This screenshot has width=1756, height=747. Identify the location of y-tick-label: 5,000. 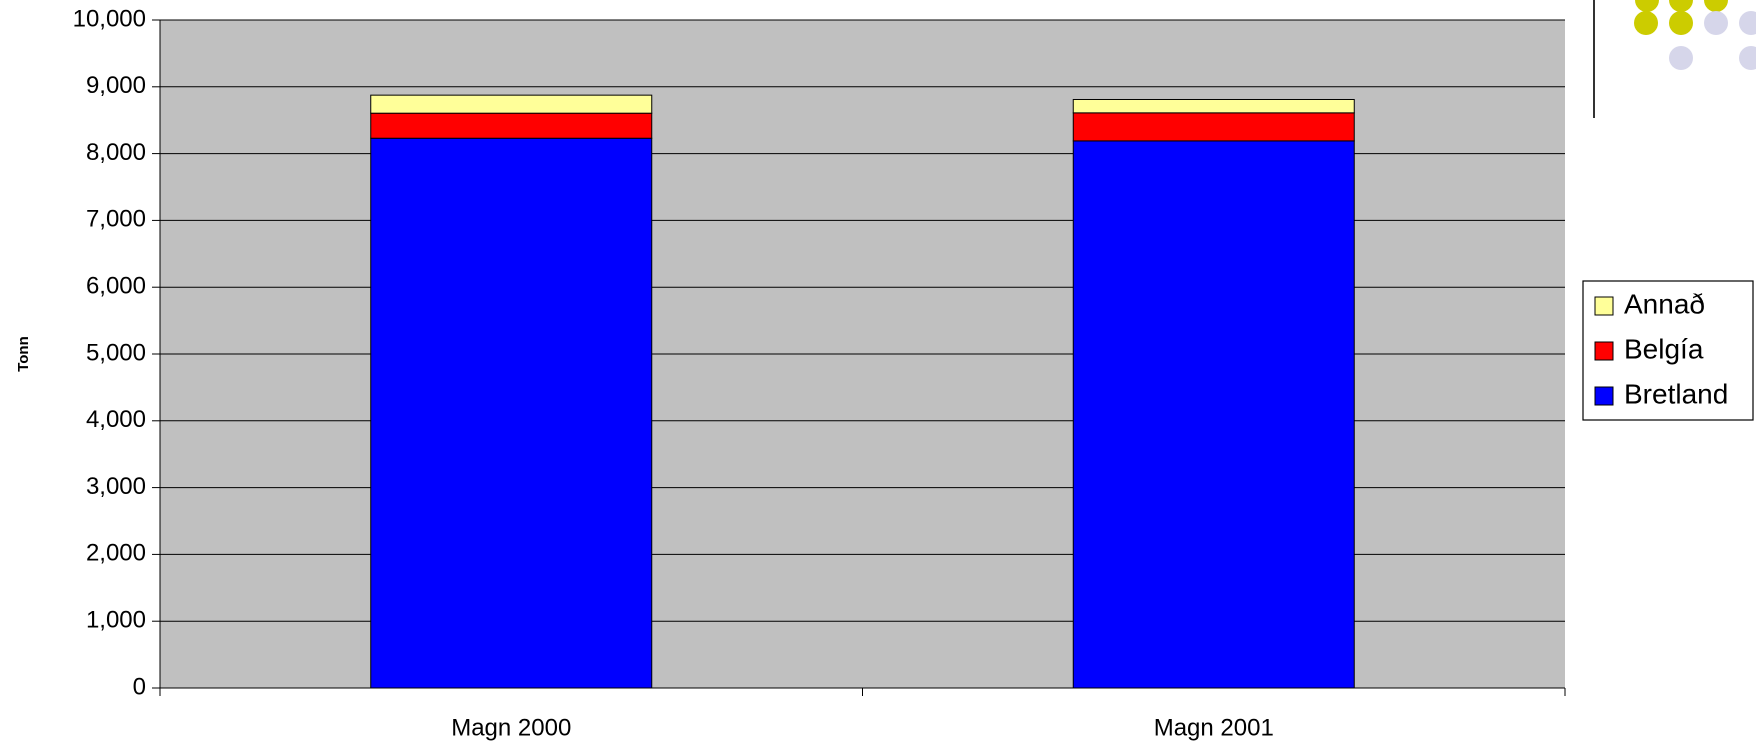
(116, 352).